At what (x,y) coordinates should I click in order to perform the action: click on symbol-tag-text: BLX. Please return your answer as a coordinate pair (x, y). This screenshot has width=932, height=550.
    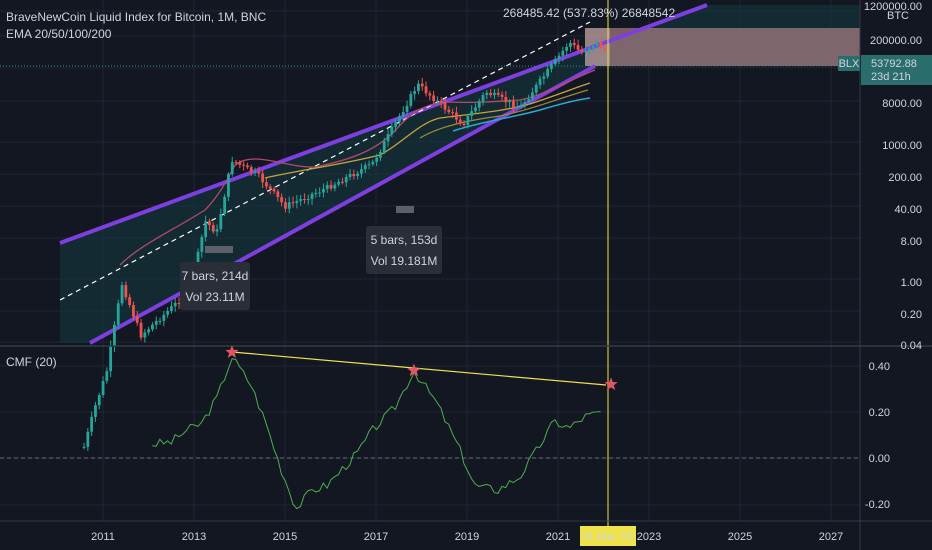
    Looking at the image, I should click on (849, 64).